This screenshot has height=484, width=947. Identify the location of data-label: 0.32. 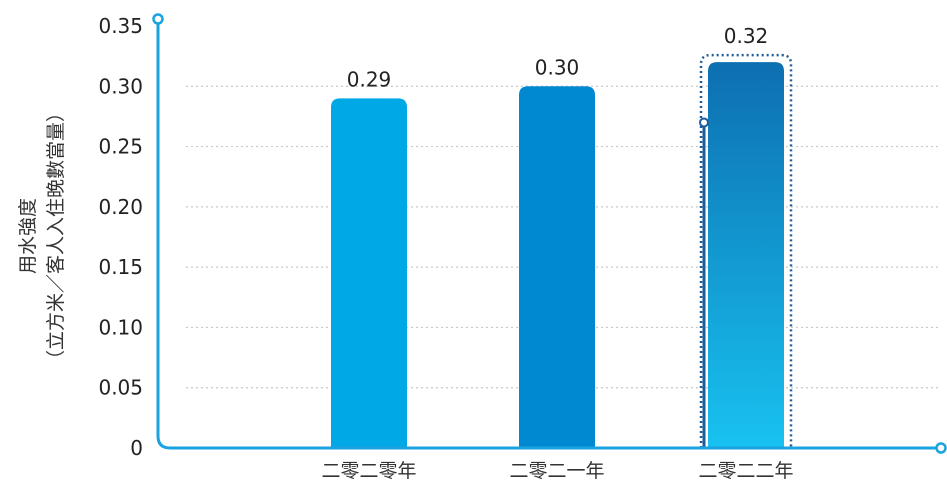
(746, 36).